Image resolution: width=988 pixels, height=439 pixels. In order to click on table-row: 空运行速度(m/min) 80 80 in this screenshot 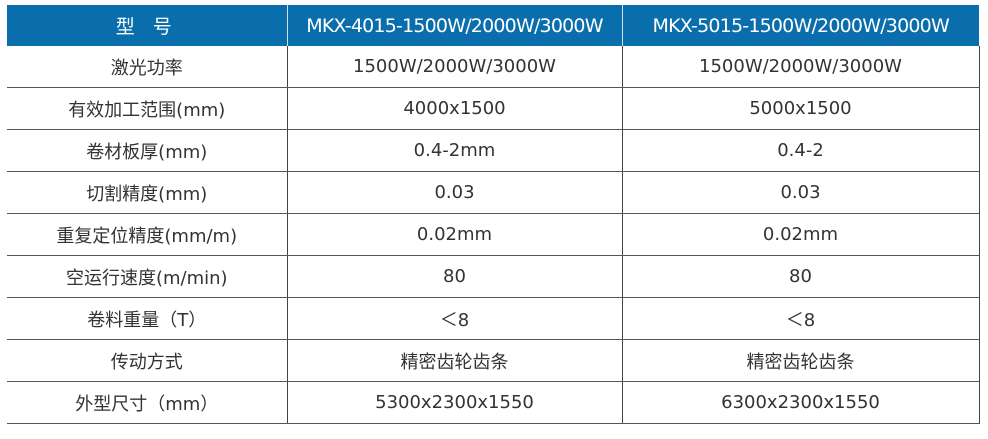, I will do `click(493, 276)`.